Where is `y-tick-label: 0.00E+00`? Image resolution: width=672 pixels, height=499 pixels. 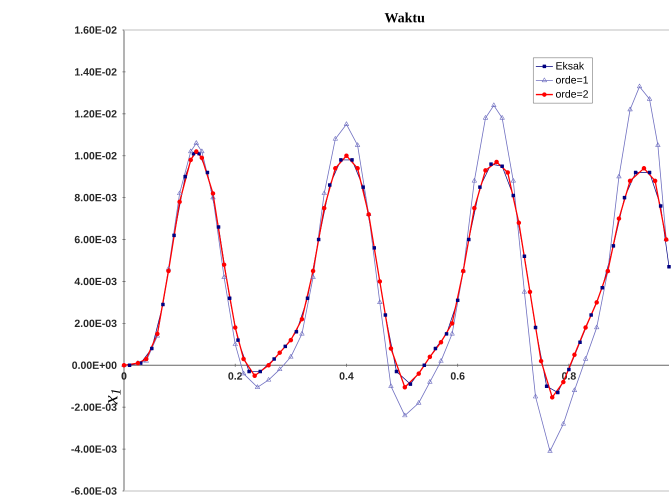
y-tick-label: 0.00E+00 is located at coordinates (94, 365).